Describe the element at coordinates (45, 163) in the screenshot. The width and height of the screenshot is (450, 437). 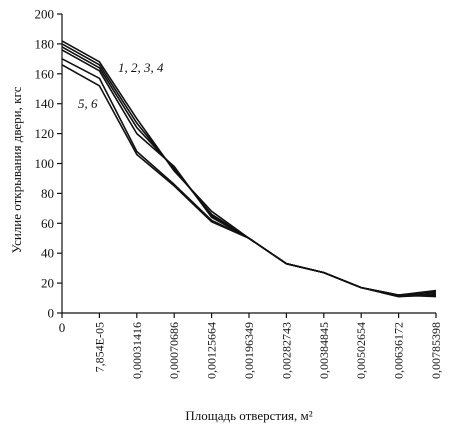
I see `y-tick-label: 100` at that location.